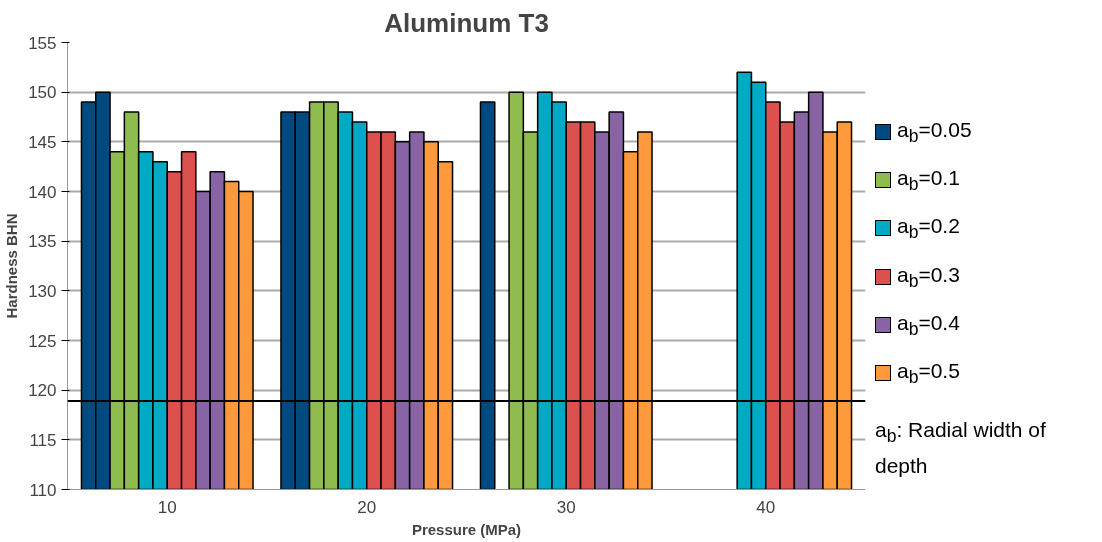 The width and height of the screenshot is (1102, 542). I want to click on y-tick-label: 120, so click(42, 391).